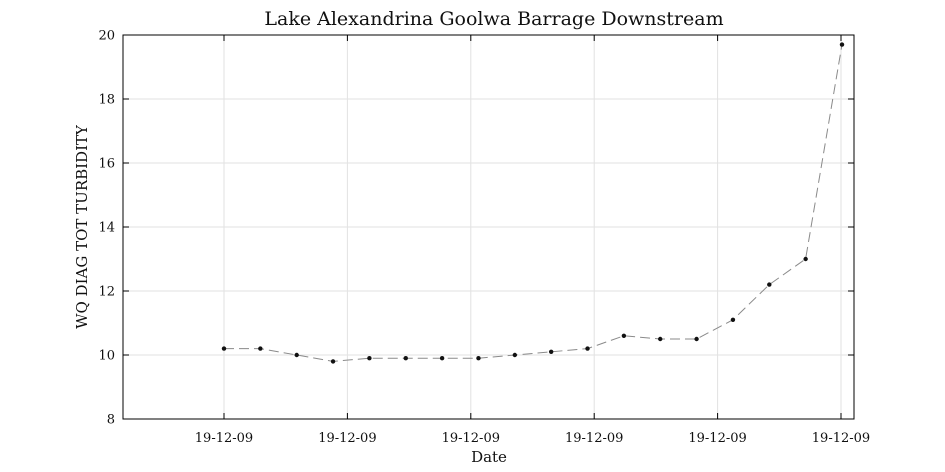 The width and height of the screenshot is (945, 472). What do you see at coordinates (111, 420) in the screenshot?
I see `y-tick-label: 8` at bounding box center [111, 420].